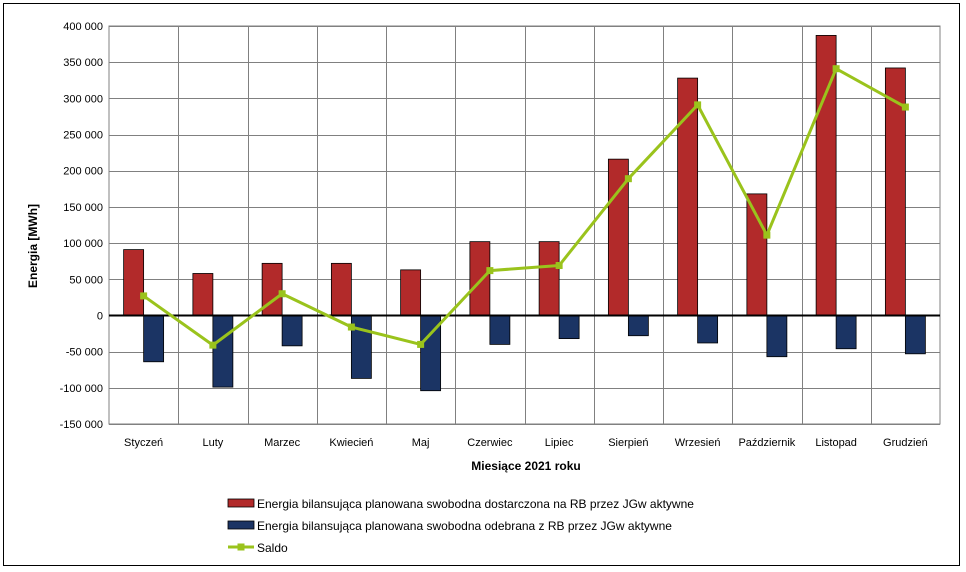 Image resolution: width=966 pixels, height=572 pixels. What do you see at coordinates (421, 443) in the screenshot?
I see `x-tick-label: Maj` at bounding box center [421, 443].